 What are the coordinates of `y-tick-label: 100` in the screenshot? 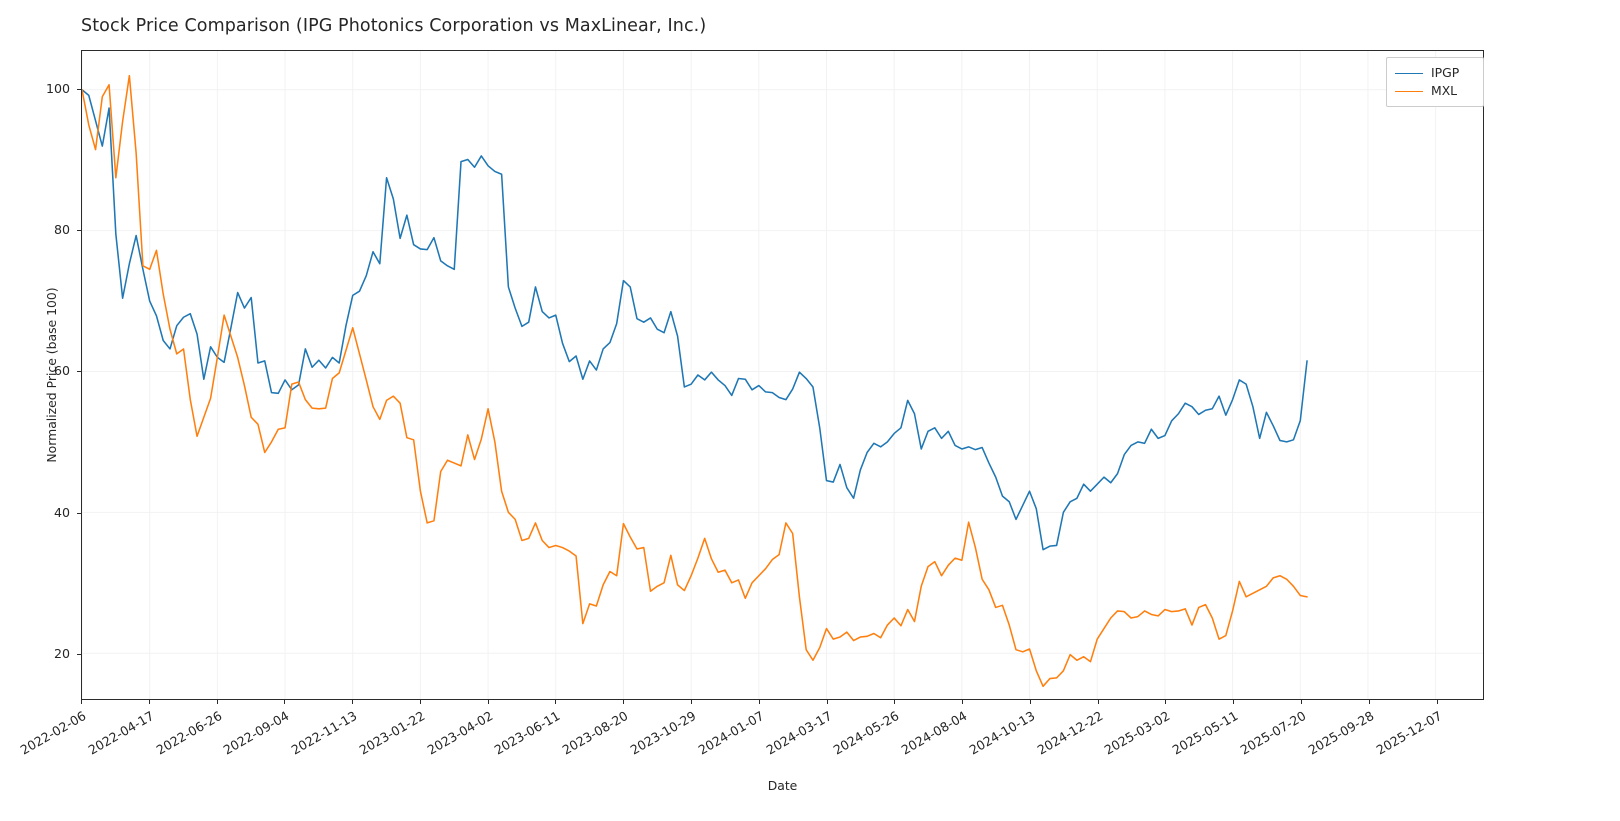 It's located at (57, 88).